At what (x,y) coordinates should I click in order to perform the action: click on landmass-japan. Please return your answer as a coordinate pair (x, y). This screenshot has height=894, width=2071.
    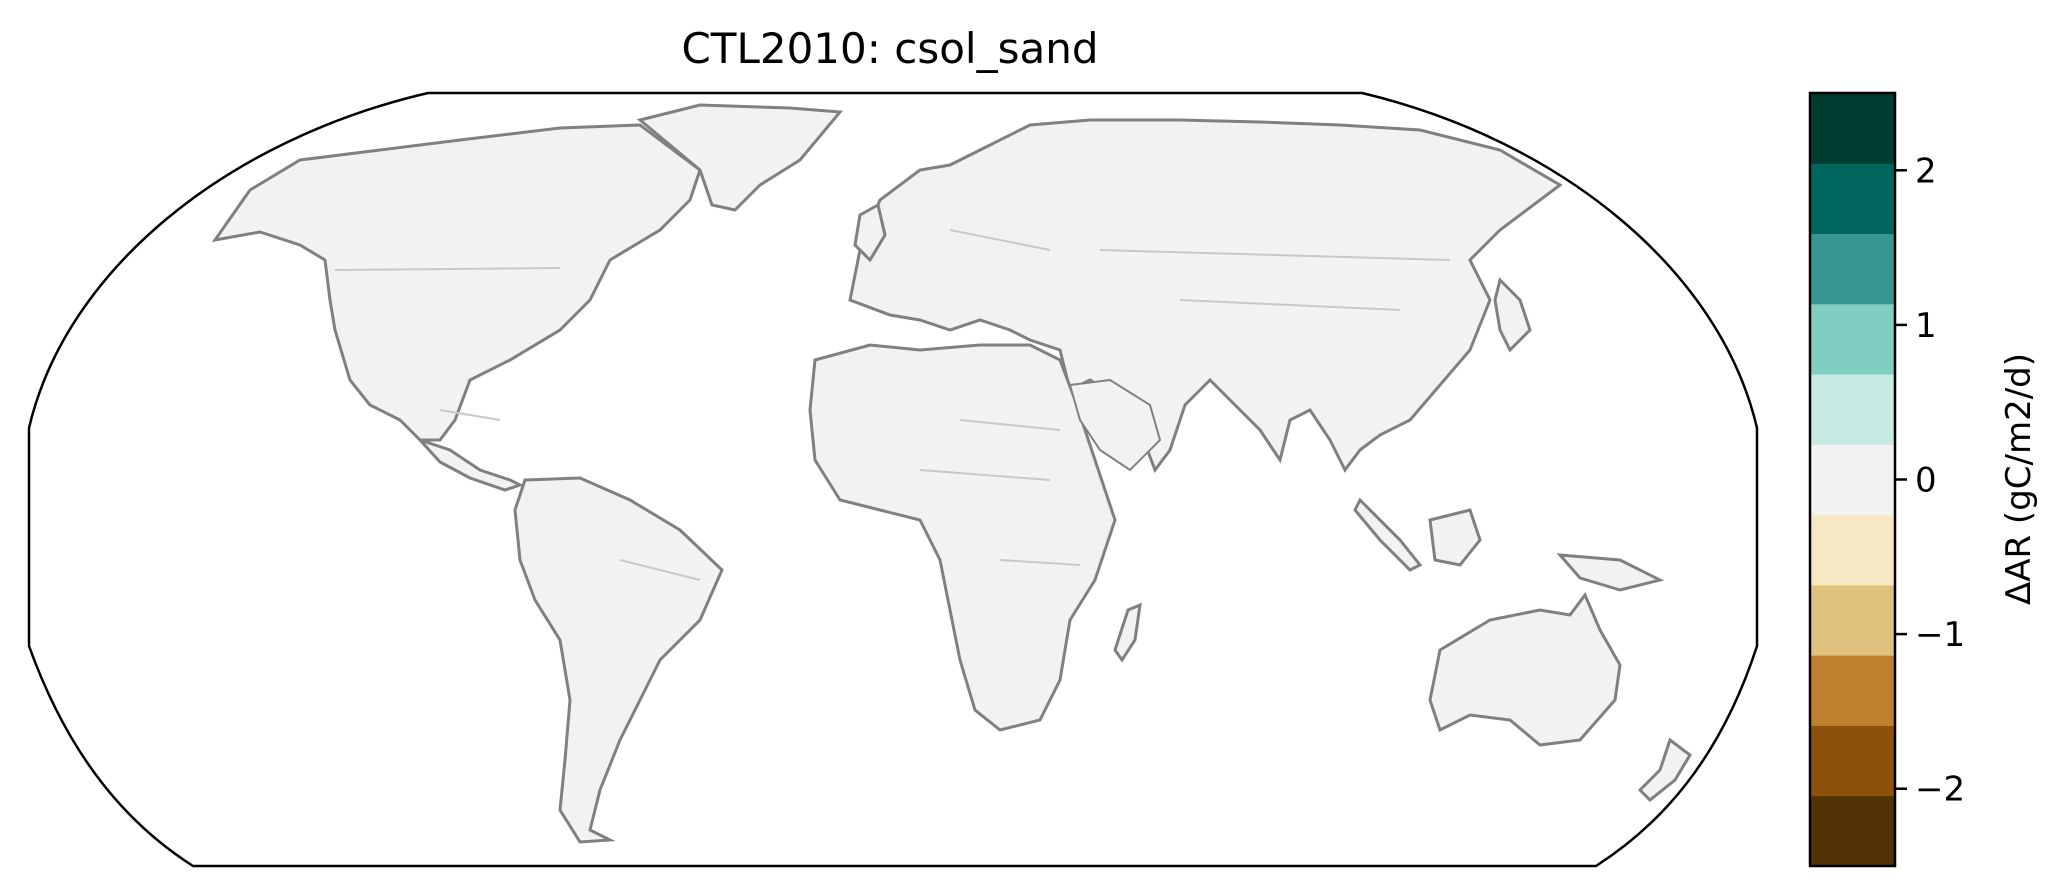
    Looking at the image, I should click on (1512, 315).